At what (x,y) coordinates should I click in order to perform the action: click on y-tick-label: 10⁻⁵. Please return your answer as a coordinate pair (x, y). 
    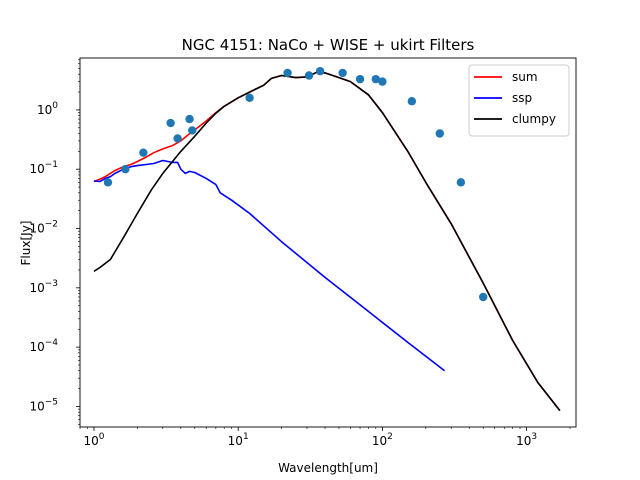
    Looking at the image, I should click on (43, 405).